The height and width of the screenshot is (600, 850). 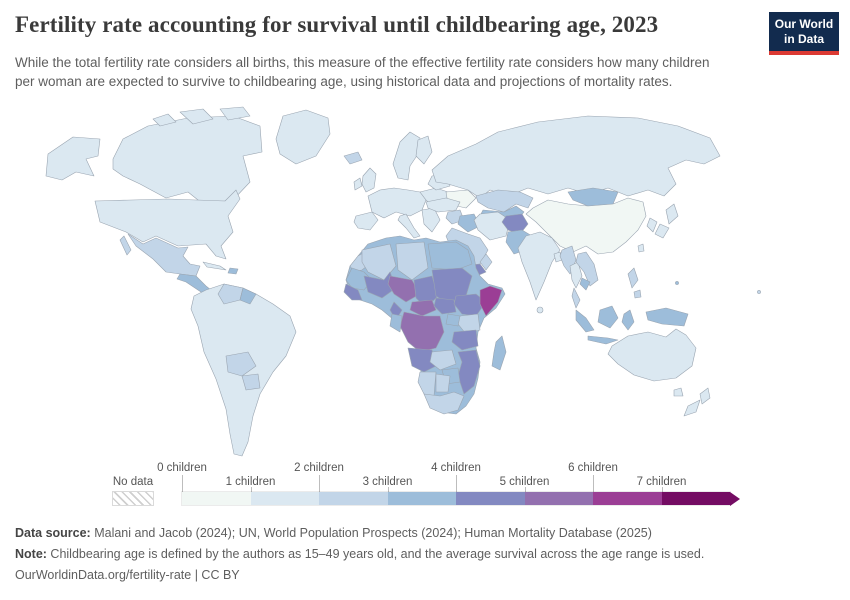 I want to click on region-united-states, so click(x=167, y=224).